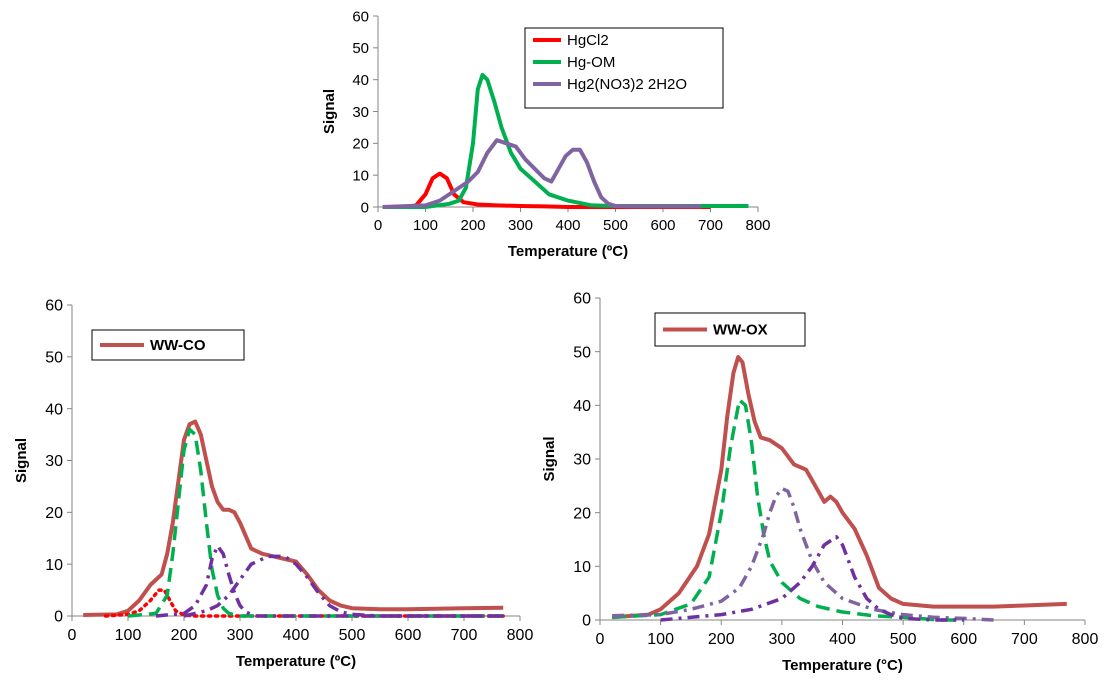 Image resolution: width=1112 pixels, height=688 pixels. I want to click on legend: WW-OX, so click(730, 329).